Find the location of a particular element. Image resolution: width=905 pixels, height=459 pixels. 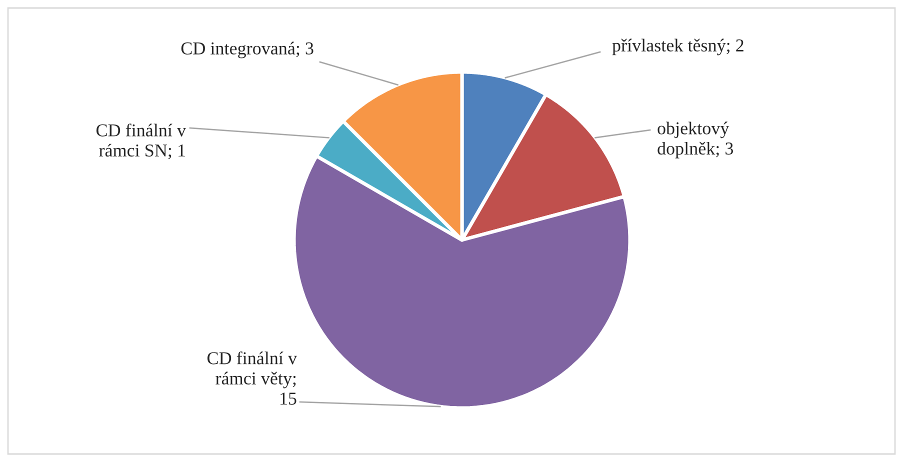

slice-label: CD finální v rámci SN; 1 is located at coordinates (141, 142).